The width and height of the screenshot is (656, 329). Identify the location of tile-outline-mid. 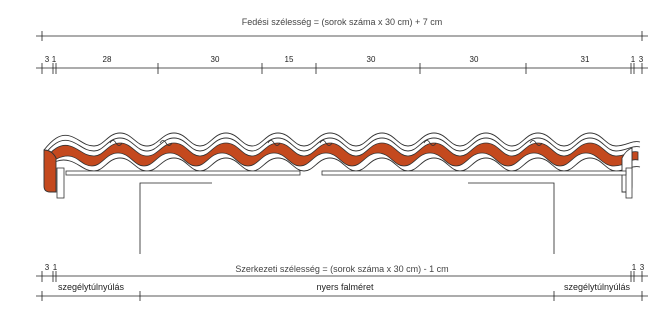
(342, 146).